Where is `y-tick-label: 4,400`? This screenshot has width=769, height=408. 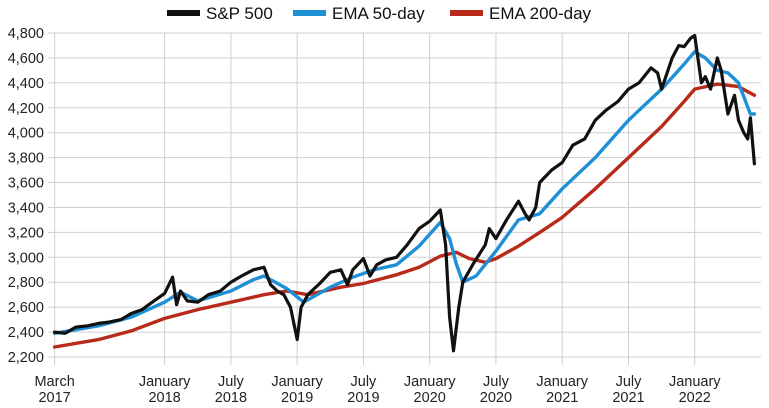
y-tick-label: 4,400 is located at coordinates (26, 84).